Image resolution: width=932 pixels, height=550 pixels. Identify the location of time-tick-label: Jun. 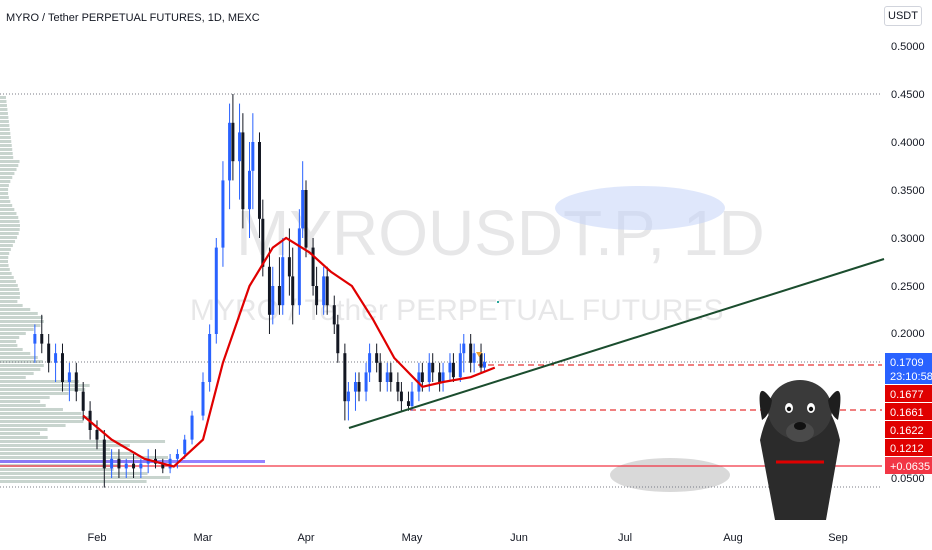
(519, 538).